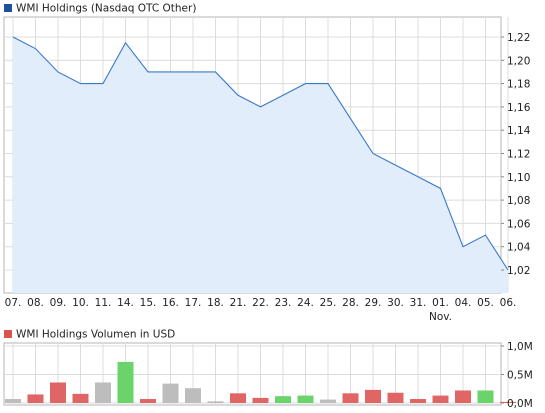  I want to click on price-legend-swatch, so click(8, 8).